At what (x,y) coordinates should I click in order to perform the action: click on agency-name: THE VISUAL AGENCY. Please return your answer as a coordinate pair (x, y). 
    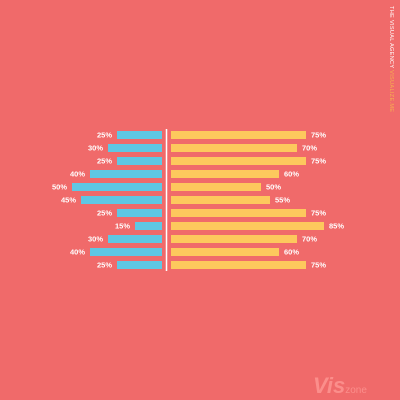
    Looking at the image, I should click on (391, 37).